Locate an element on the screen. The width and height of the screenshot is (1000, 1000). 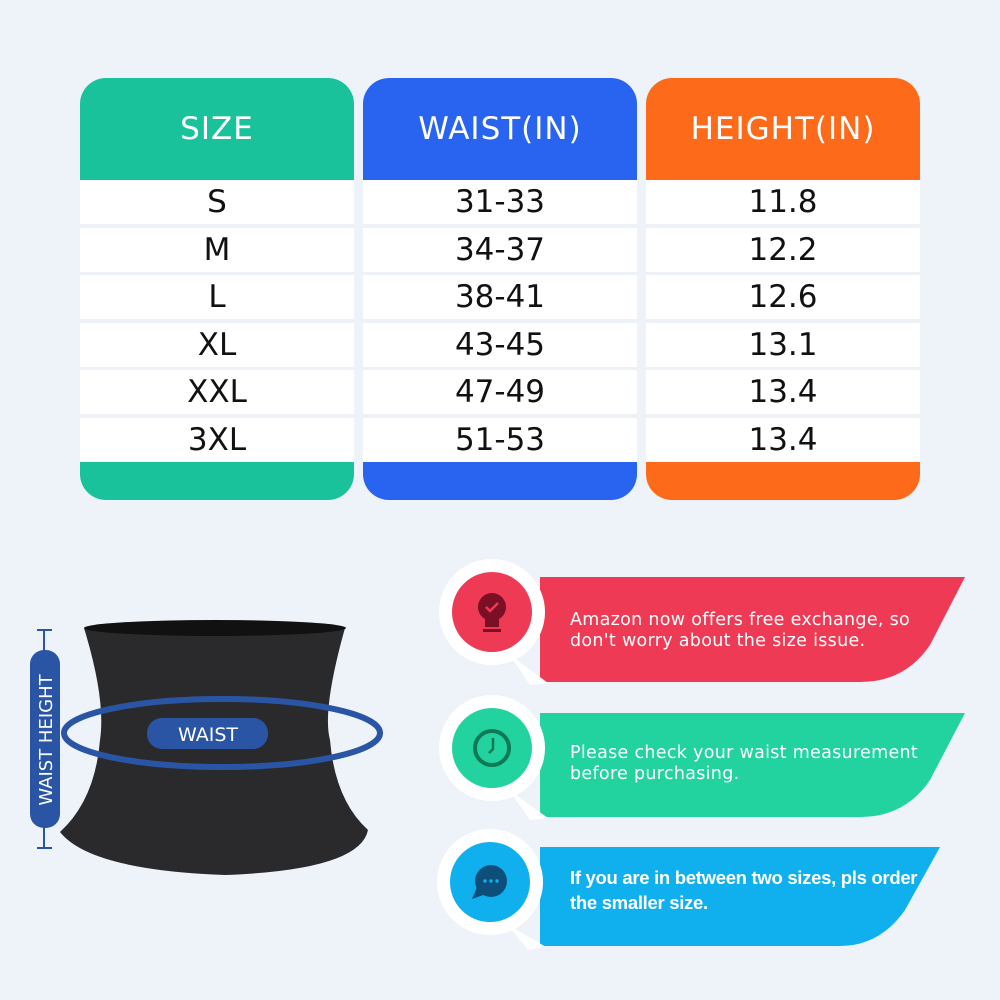
table-cell: L is located at coordinates (217, 297).